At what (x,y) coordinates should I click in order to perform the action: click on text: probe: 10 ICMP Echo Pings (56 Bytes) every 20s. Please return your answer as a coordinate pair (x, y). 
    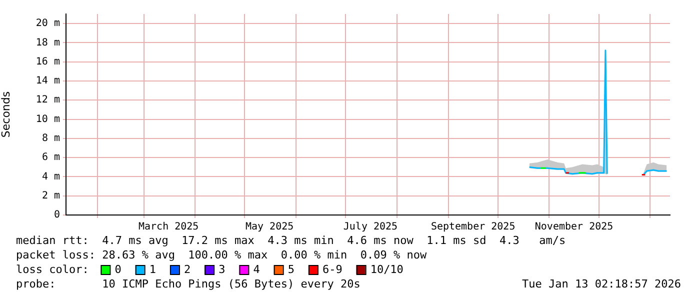
    Looking at the image, I should click on (188, 283).